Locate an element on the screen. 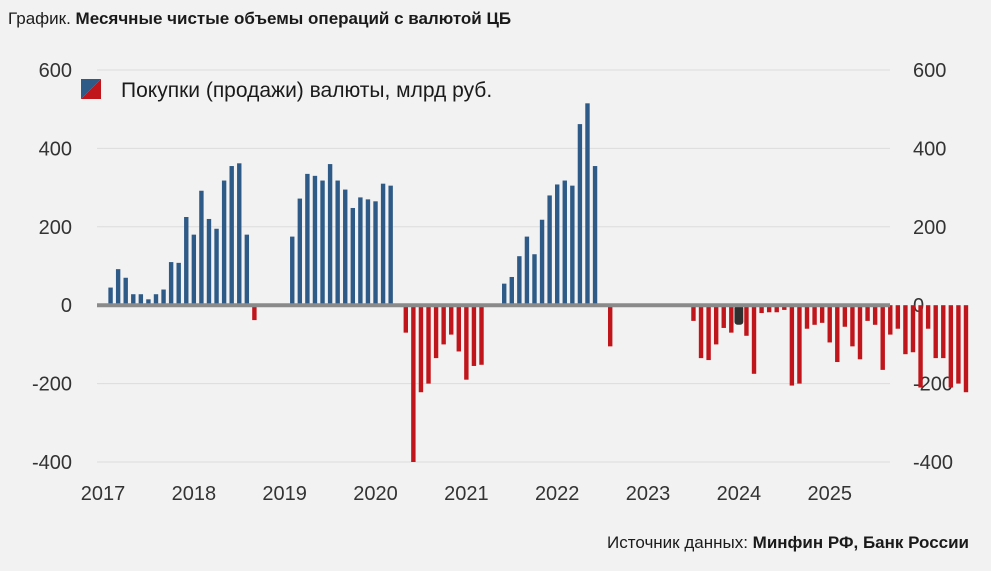 This screenshot has height=571, width=991. x-tick-label: 2022 is located at coordinates (557, 494).